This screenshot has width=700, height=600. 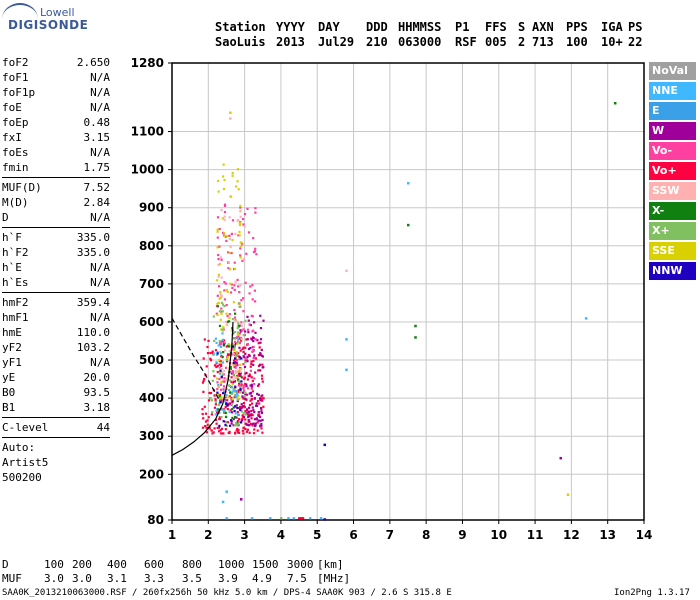 What do you see at coordinates (202, 388) in the screenshot?
I see `electron-density-profile` at bounding box center [202, 388].